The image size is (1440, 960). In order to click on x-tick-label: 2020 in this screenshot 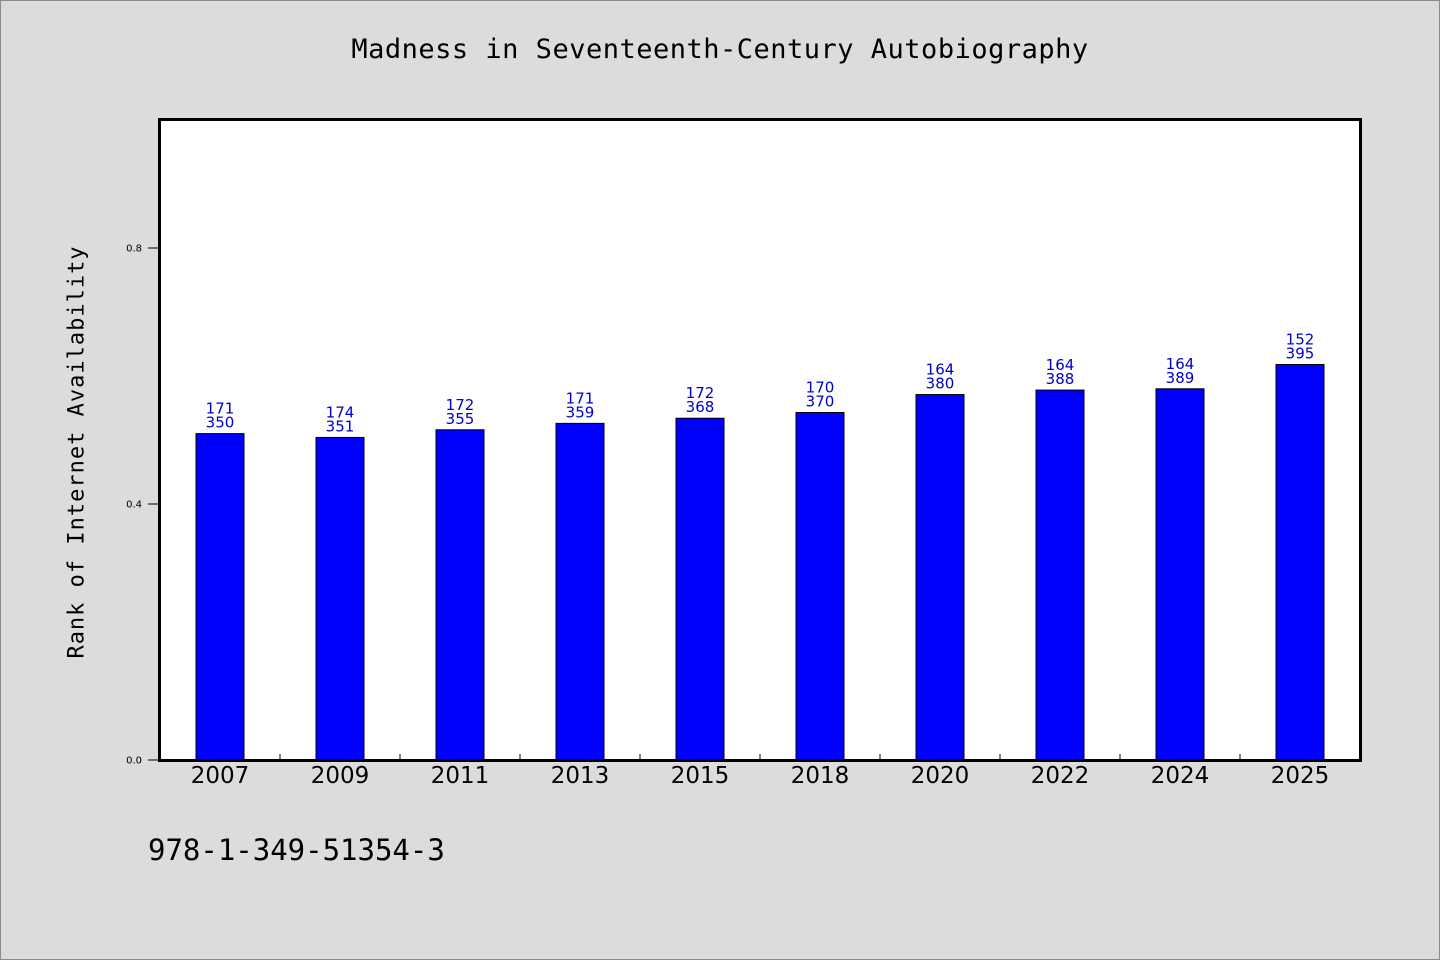, I will do `click(940, 776)`.